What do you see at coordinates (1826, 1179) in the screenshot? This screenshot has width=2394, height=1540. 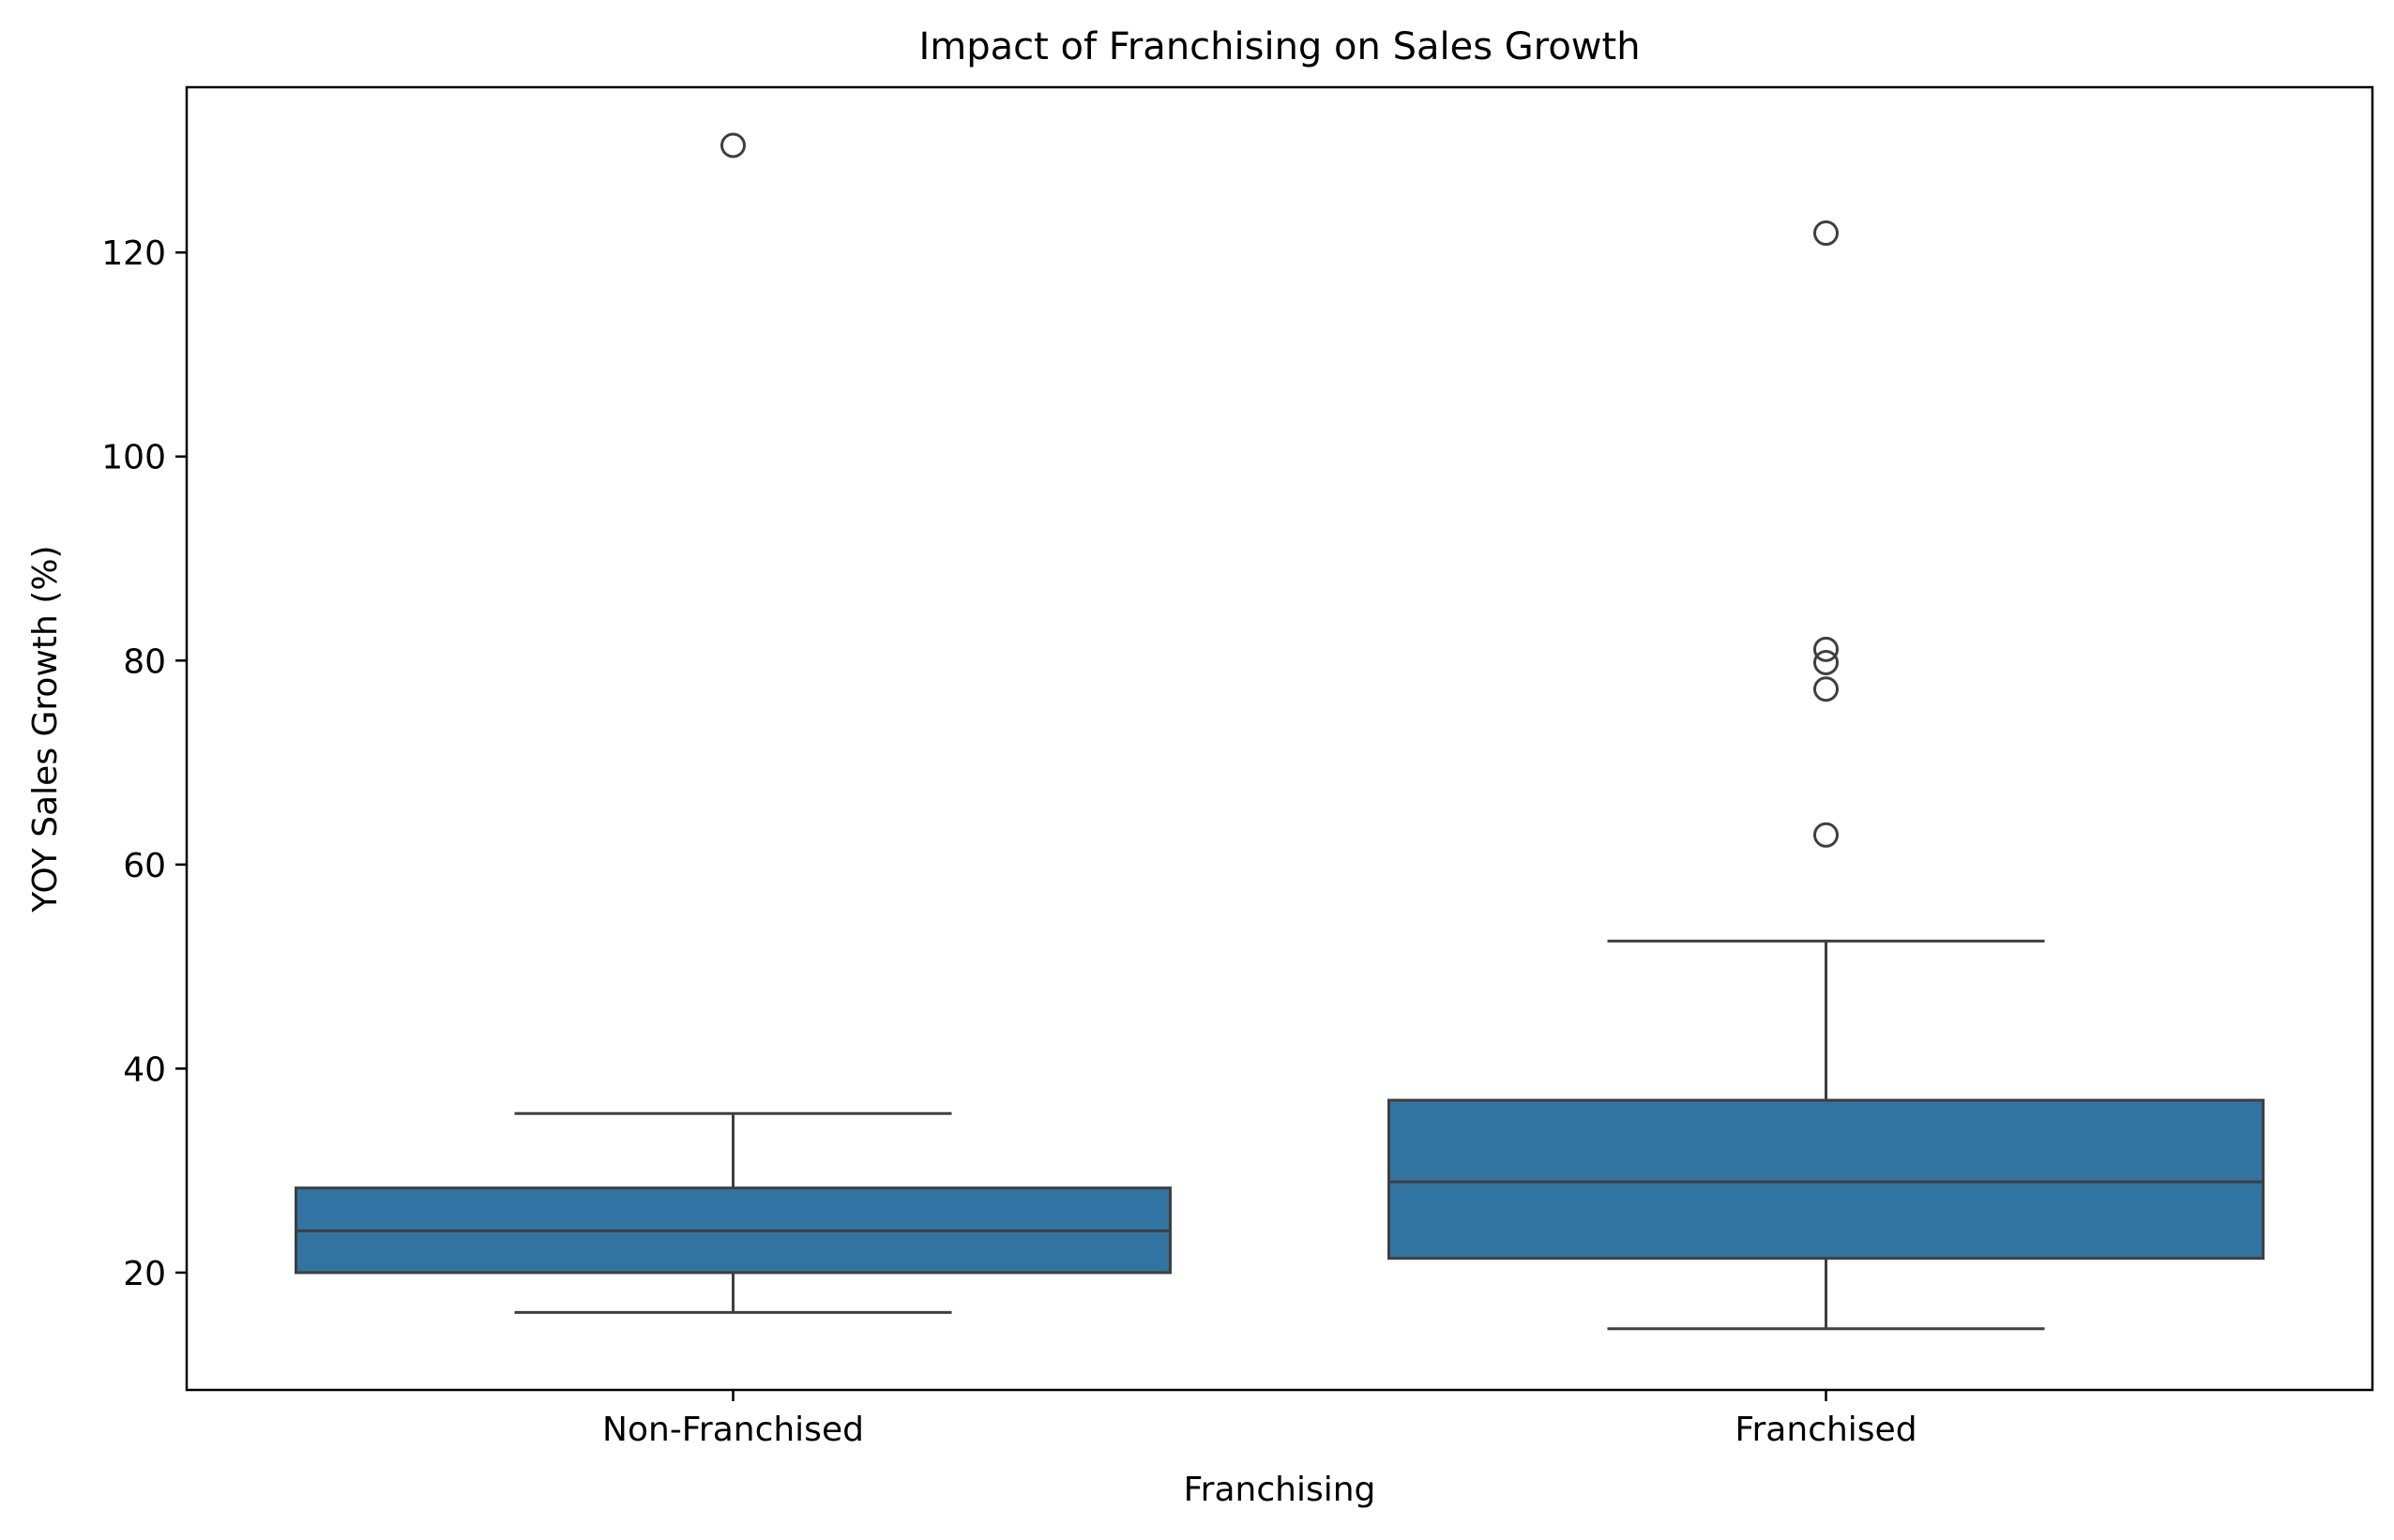 I see `box-franchised` at bounding box center [1826, 1179].